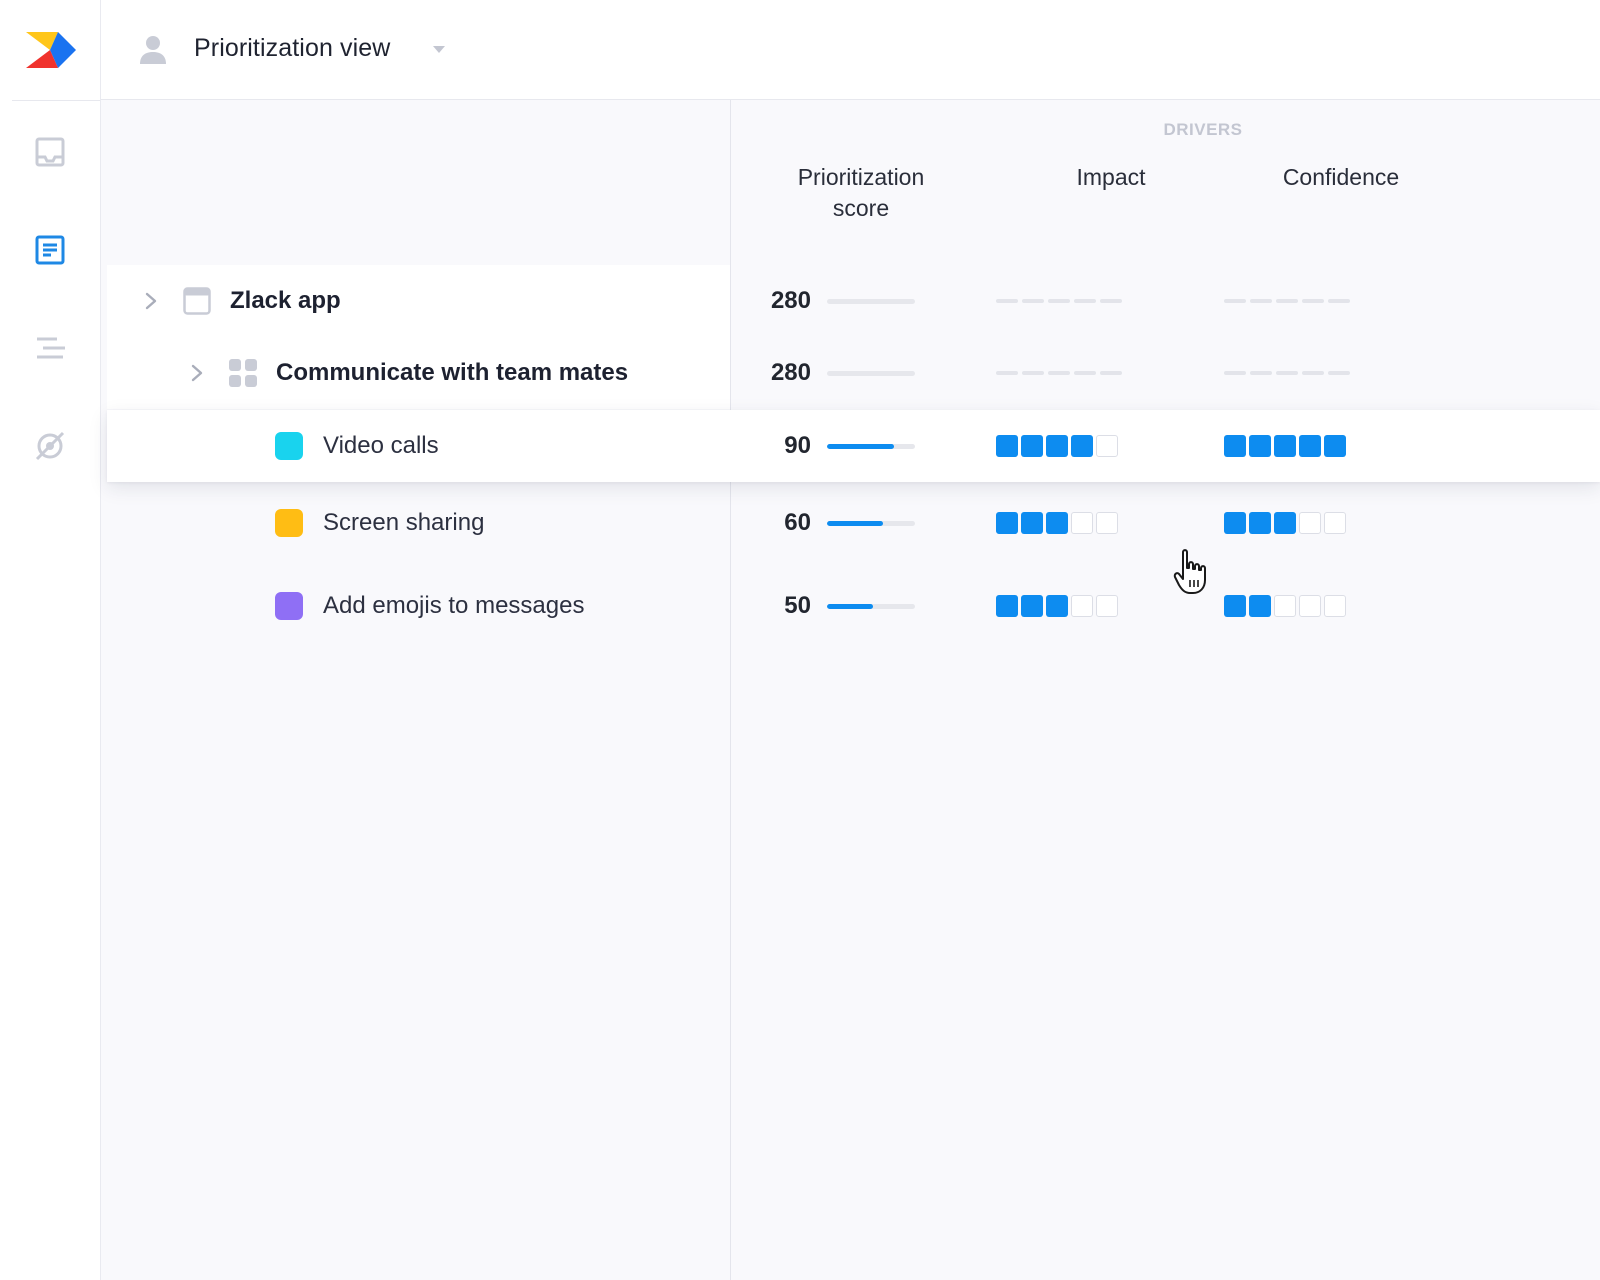 The height and width of the screenshot is (1280, 1600). Describe the element at coordinates (861, 193) in the screenshot. I see `column-header-prioritization-score: Prioritization score` at that location.